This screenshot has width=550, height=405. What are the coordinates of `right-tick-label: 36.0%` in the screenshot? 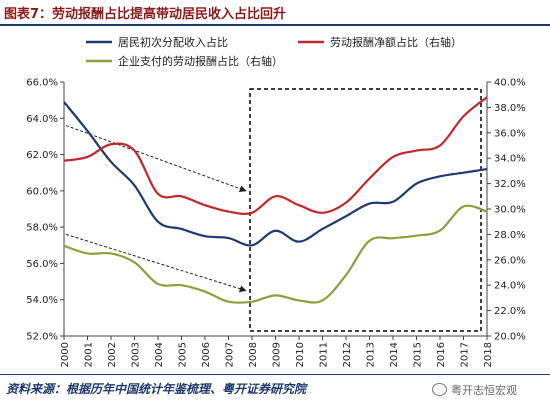 It's located at (510, 133).